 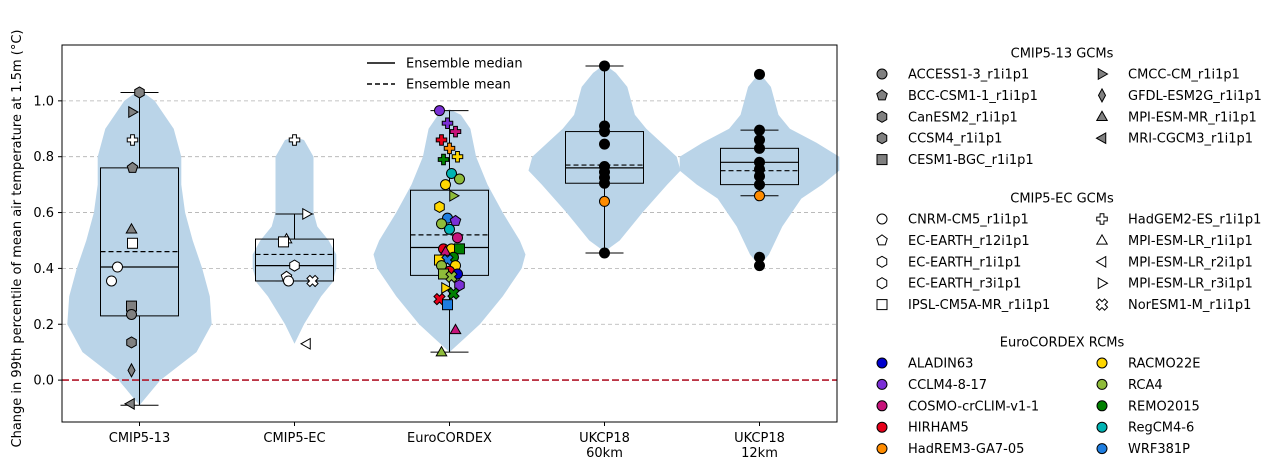 I want to click on legend-label-2-8: RegCM4-6, so click(x=1161, y=428).